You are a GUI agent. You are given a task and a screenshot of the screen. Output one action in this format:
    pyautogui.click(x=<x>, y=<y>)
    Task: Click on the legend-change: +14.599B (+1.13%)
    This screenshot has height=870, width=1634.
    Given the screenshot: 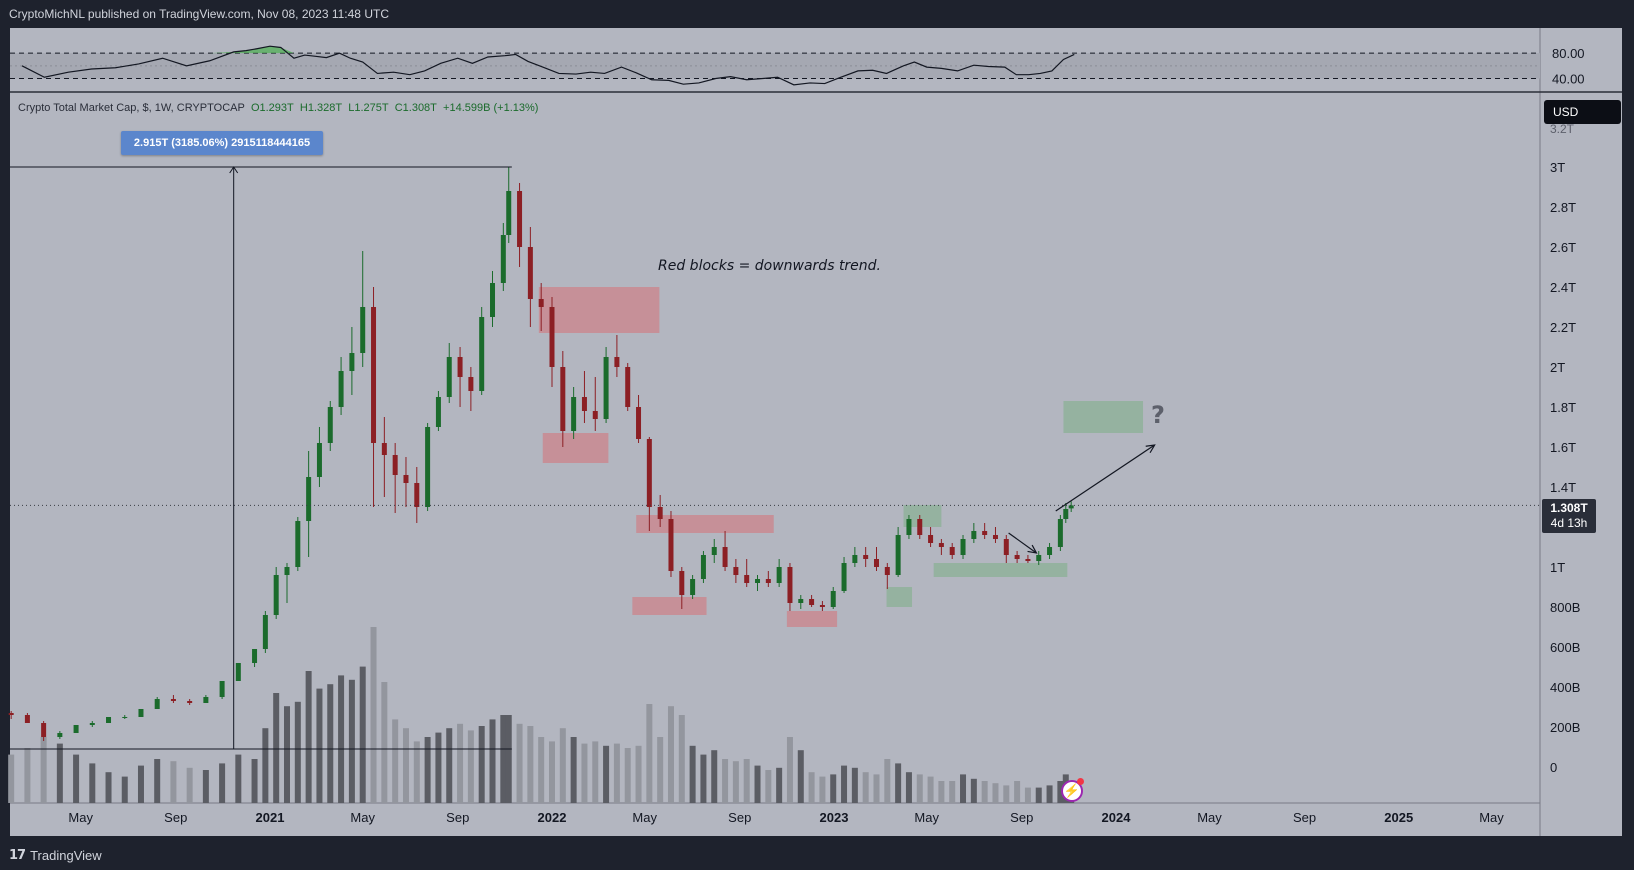 What is the action you would take?
    pyautogui.click(x=491, y=108)
    